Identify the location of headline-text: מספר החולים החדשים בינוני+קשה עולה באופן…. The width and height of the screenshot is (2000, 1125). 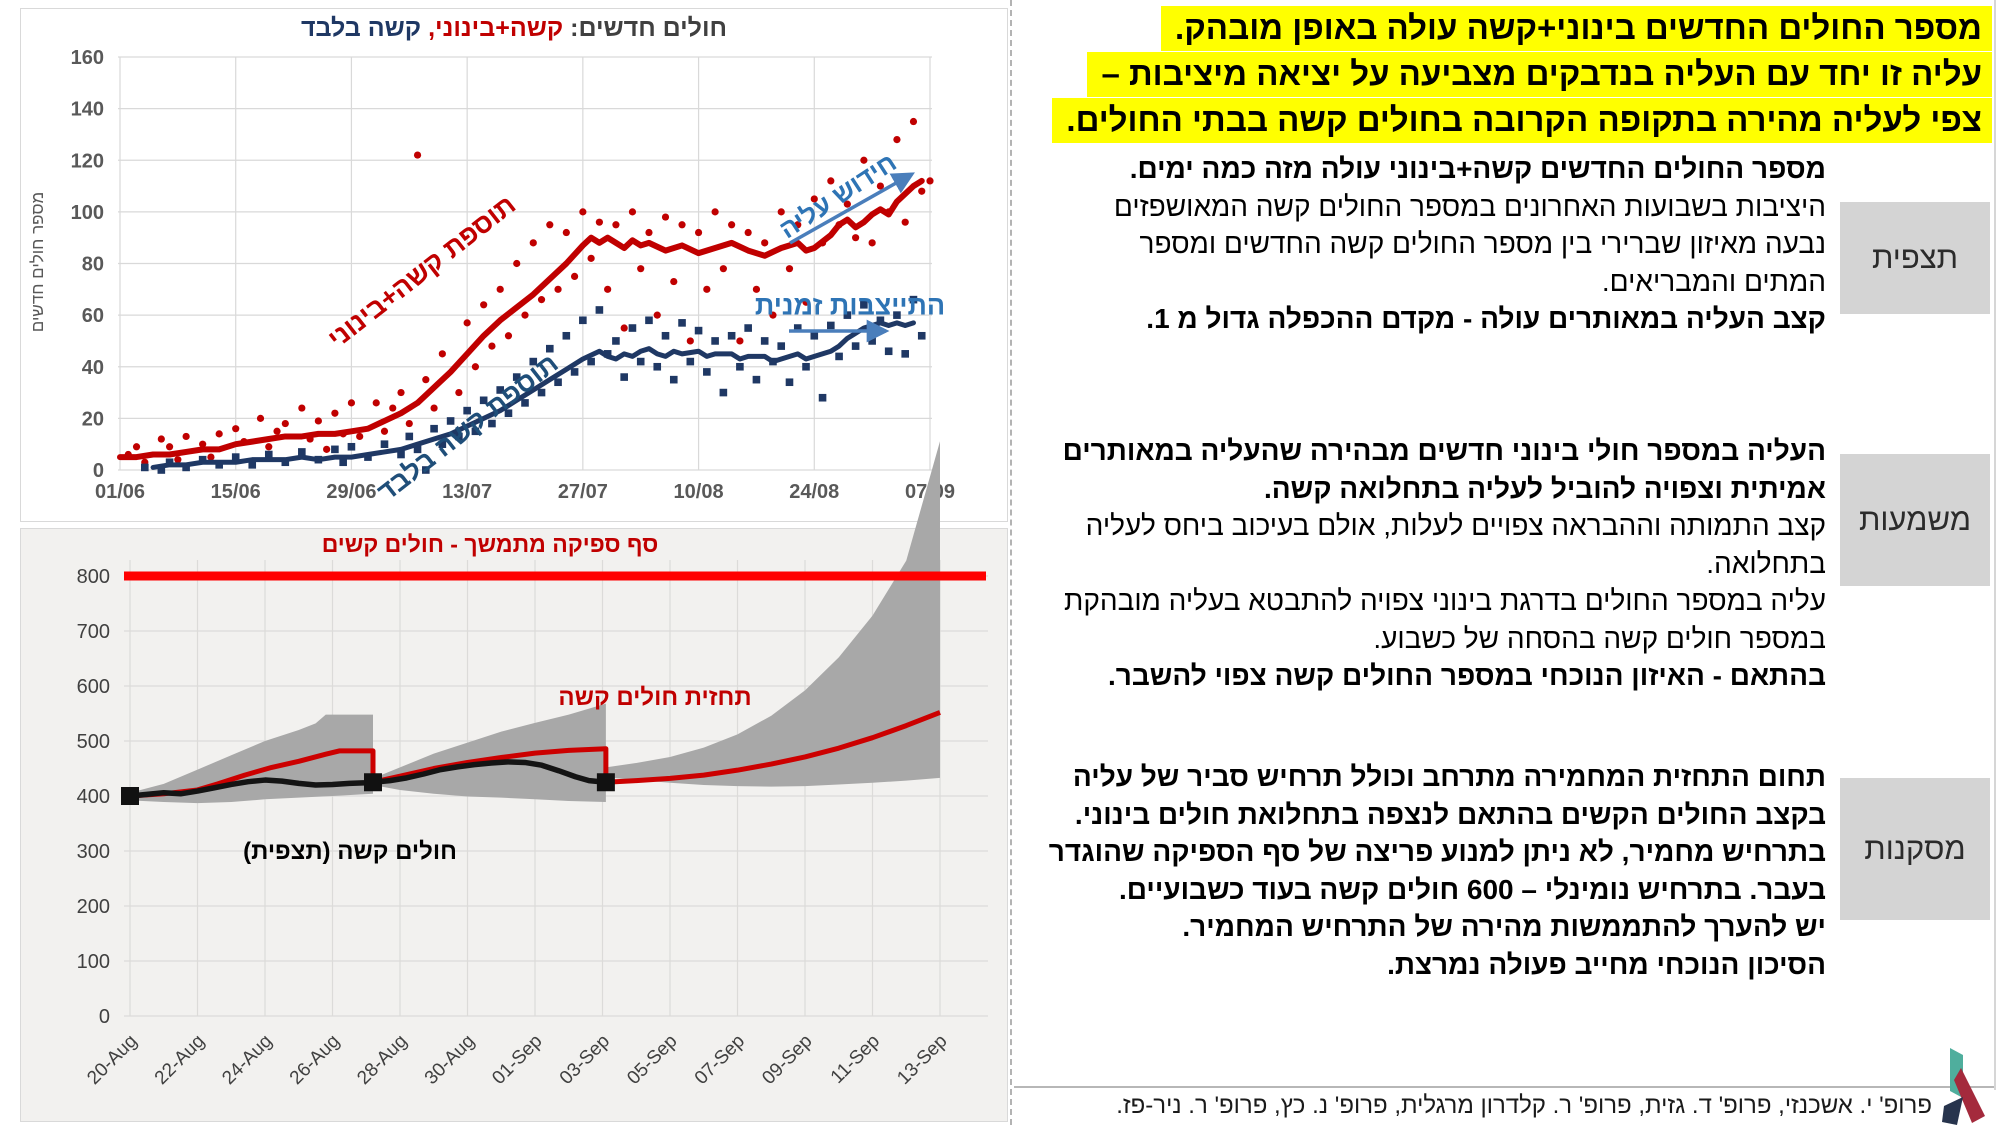
(1576, 28).